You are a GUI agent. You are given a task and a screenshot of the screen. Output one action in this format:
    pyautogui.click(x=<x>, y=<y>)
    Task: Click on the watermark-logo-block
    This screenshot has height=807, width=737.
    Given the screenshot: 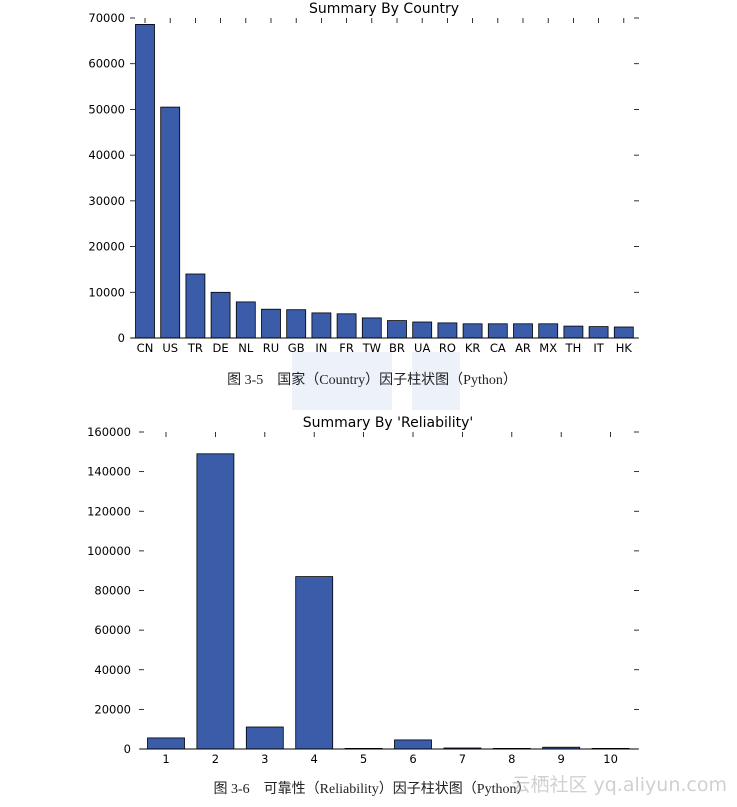 What is the action you would take?
    pyautogui.click(x=342, y=381)
    